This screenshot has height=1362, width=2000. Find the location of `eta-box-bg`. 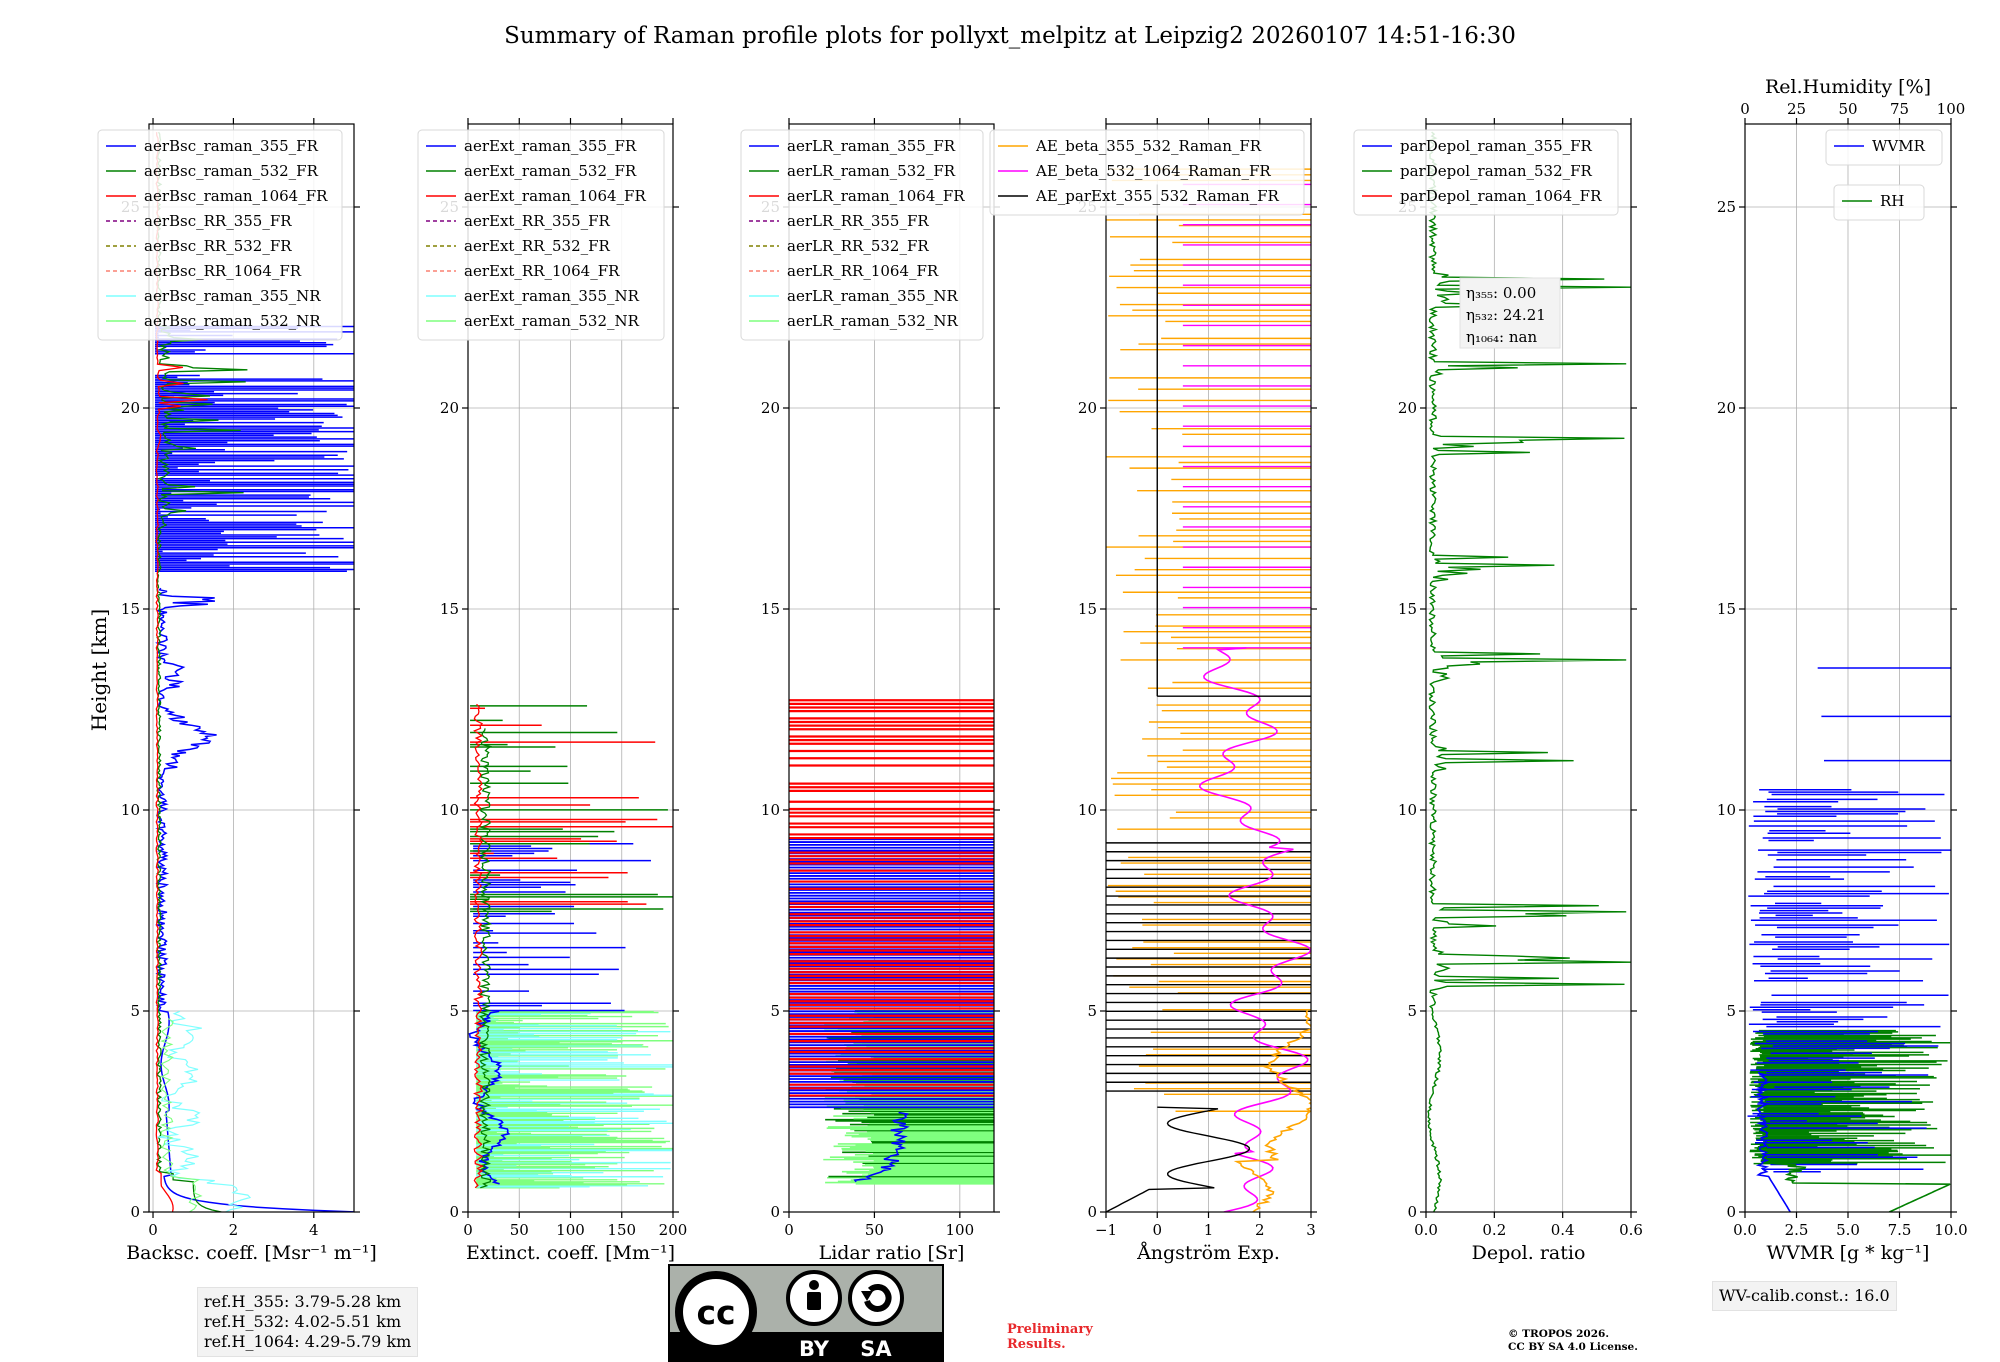

eta-box-bg is located at coordinates (1510, 313).